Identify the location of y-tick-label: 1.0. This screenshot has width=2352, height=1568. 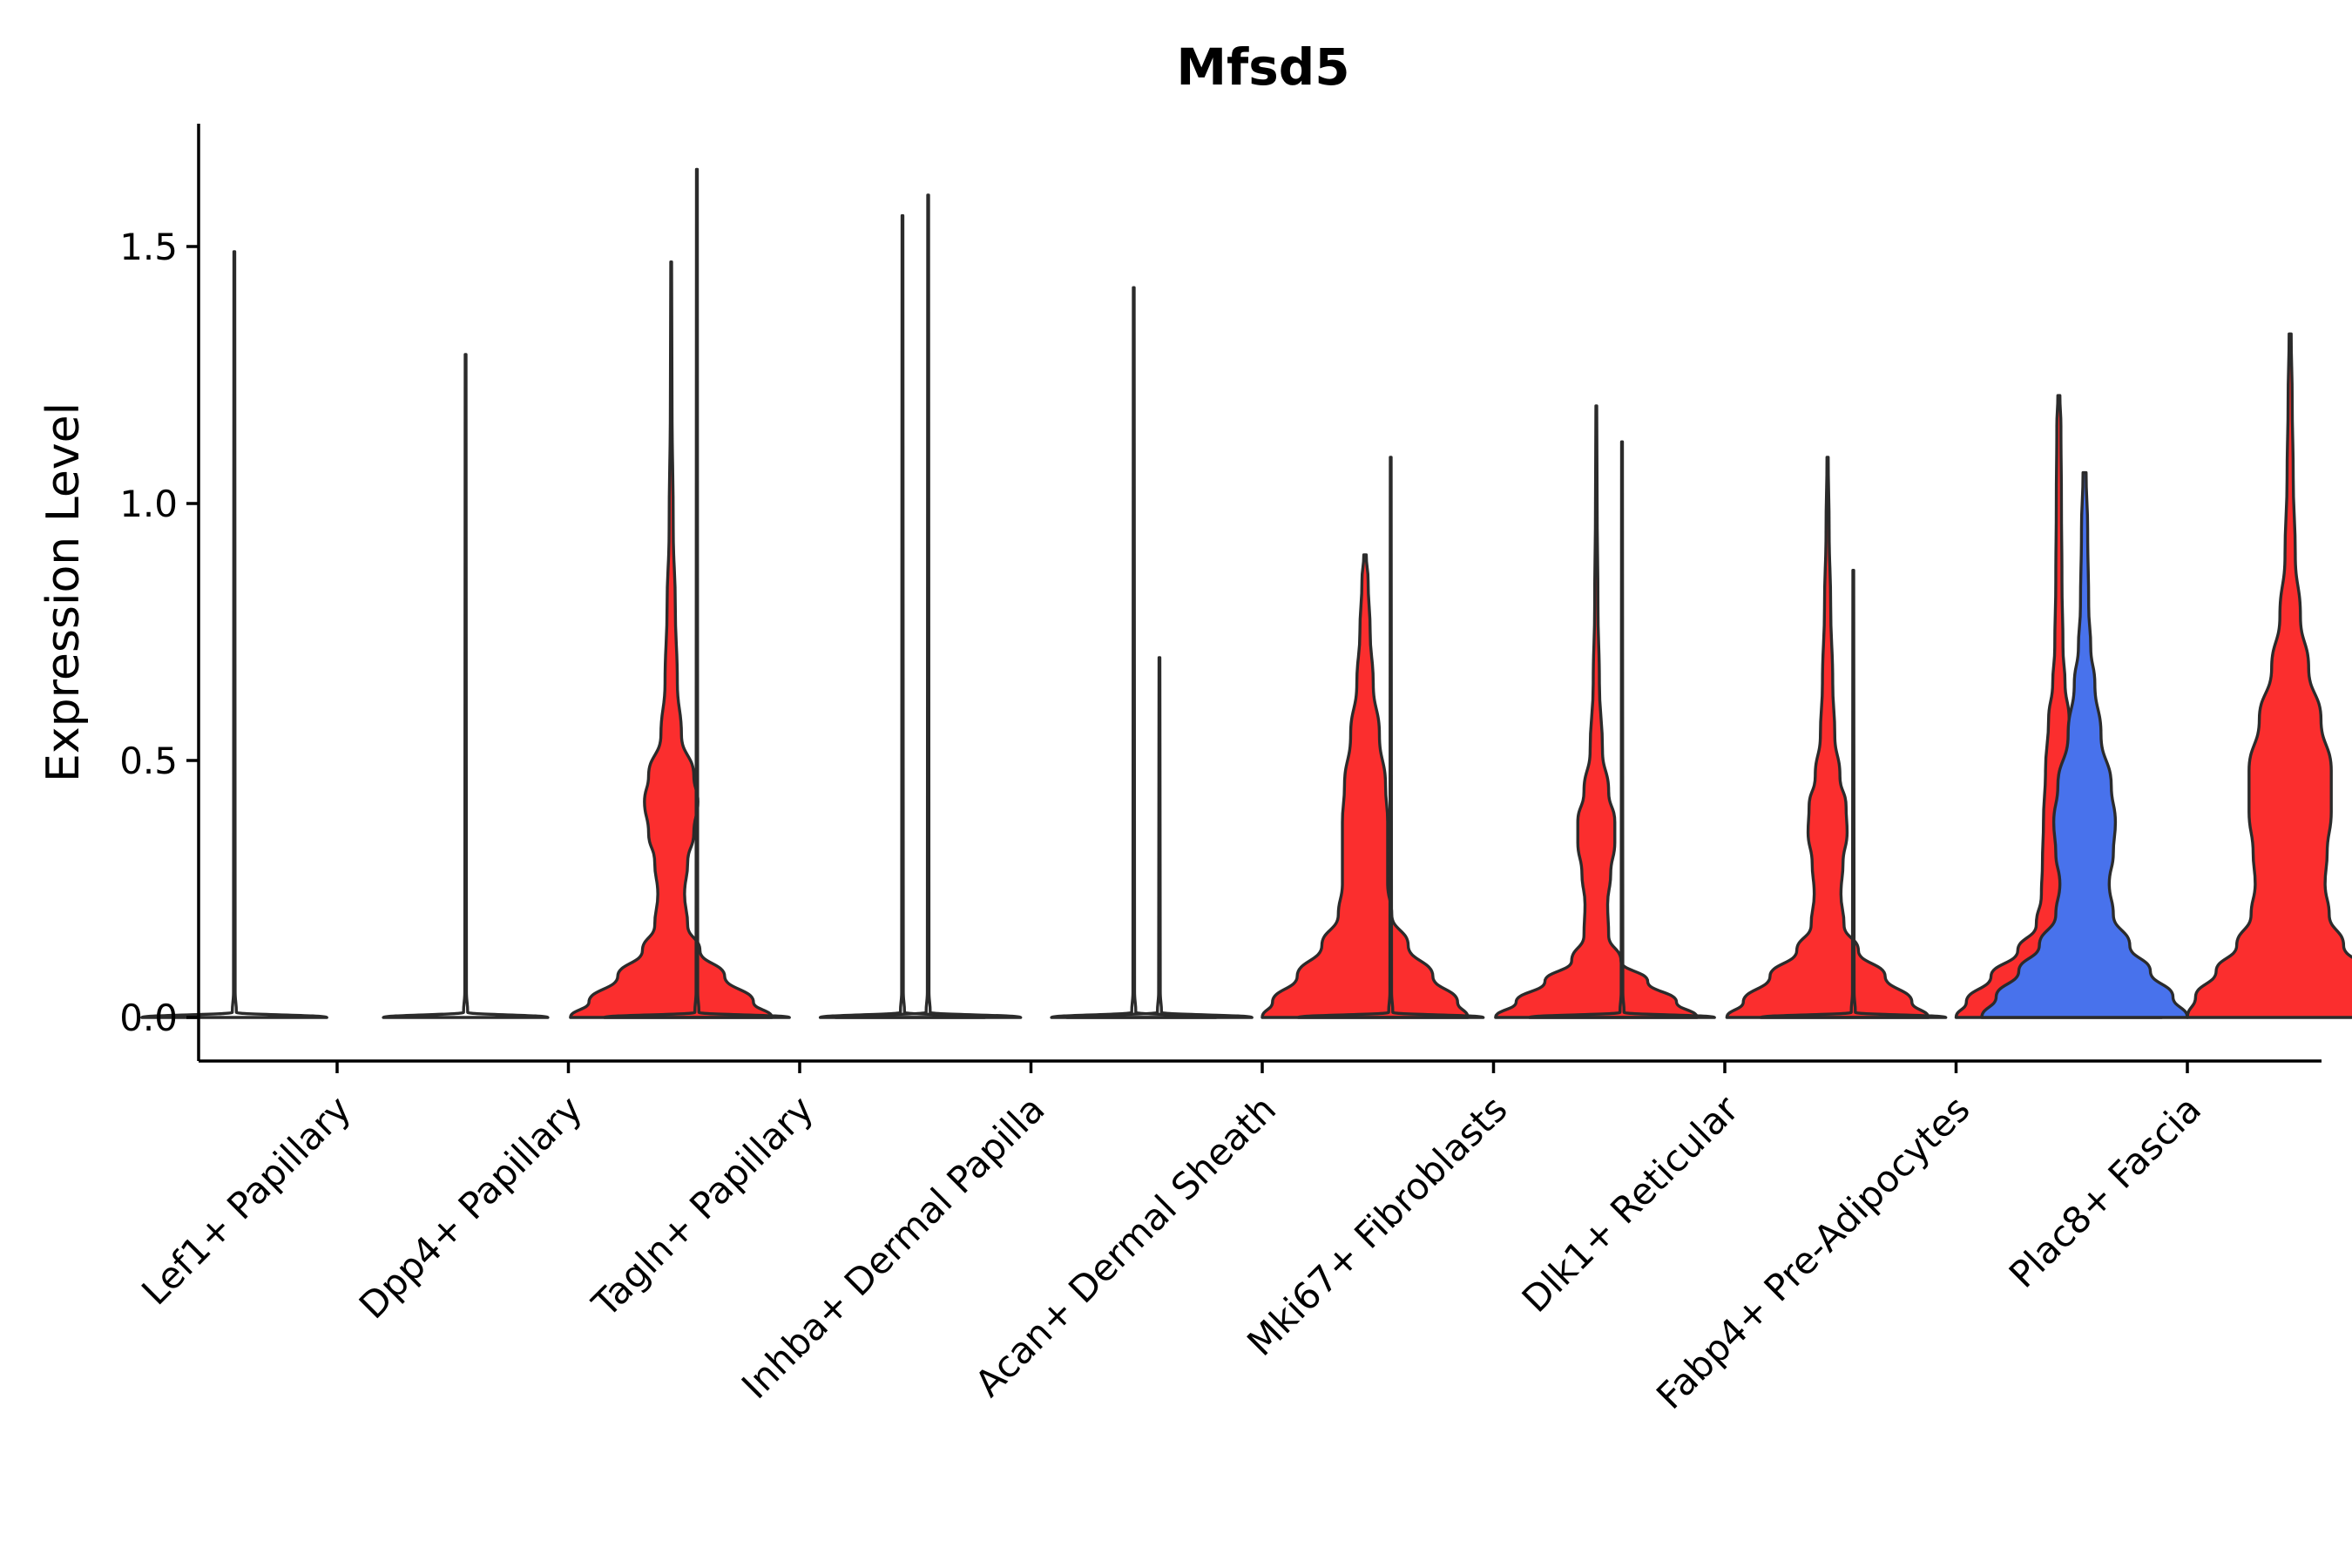
(148, 504).